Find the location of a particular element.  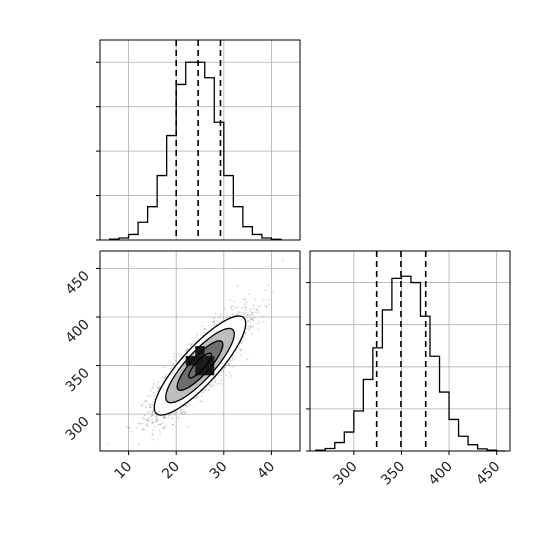

marginal-histogram-top is located at coordinates (198, 140).